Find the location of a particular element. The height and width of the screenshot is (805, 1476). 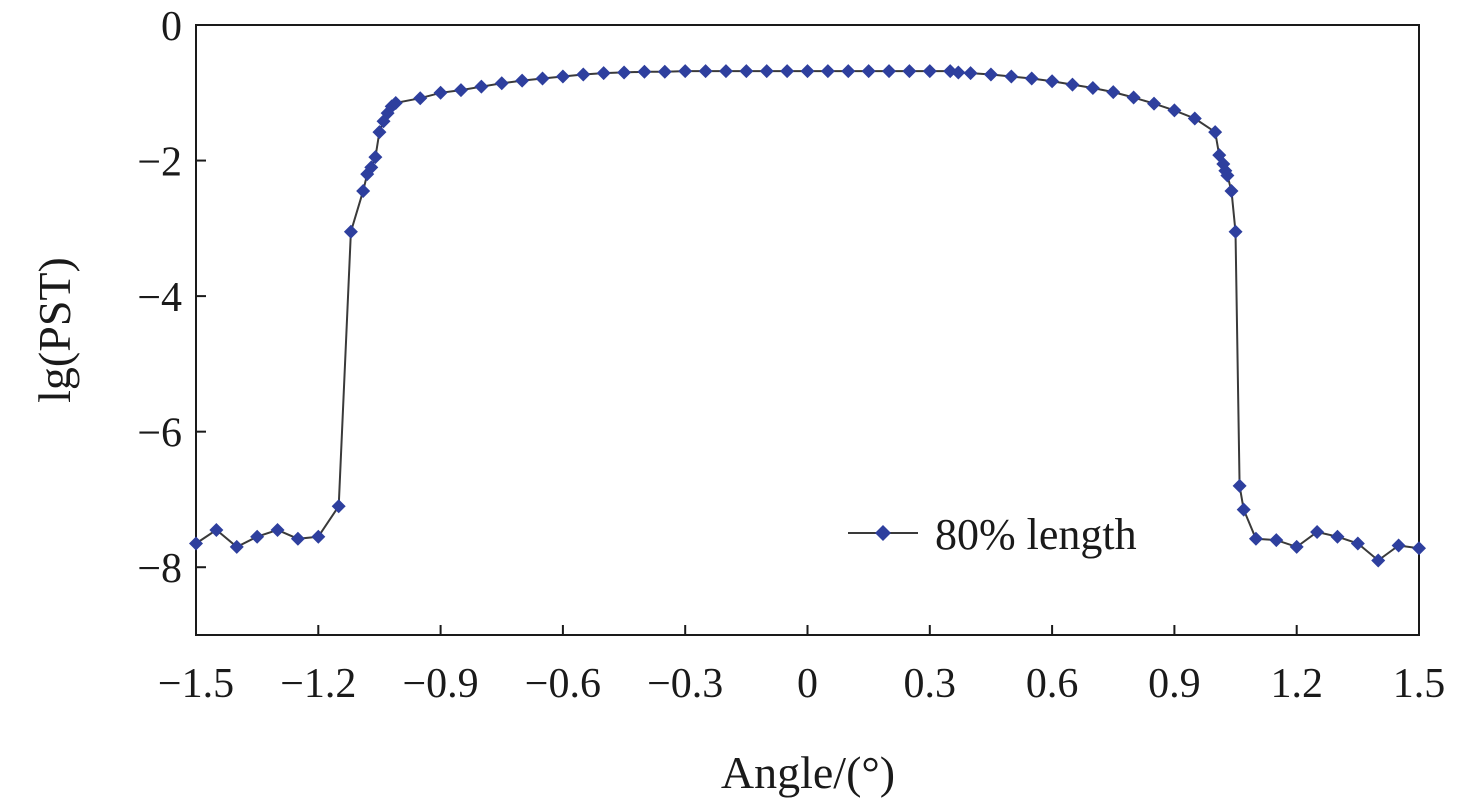

y-tick-label: −2 is located at coordinates (159, 163).